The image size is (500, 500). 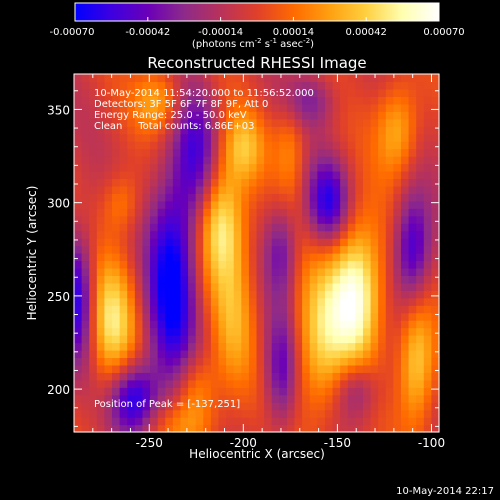 I want to click on footer-timestamp: 10-May-2014 22:17, so click(x=445, y=491).